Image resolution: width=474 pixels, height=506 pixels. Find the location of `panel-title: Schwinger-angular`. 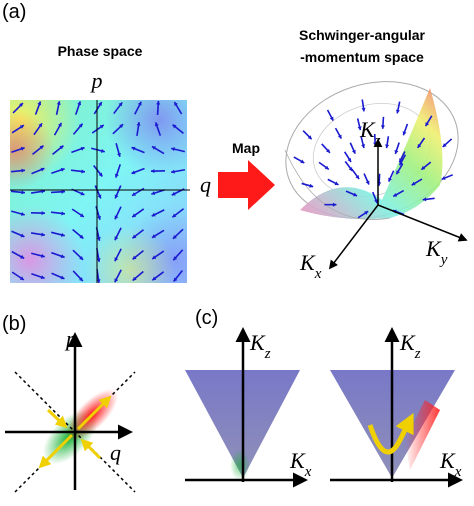

panel-title: Schwinger-angular is located at coordinates (362, 35).